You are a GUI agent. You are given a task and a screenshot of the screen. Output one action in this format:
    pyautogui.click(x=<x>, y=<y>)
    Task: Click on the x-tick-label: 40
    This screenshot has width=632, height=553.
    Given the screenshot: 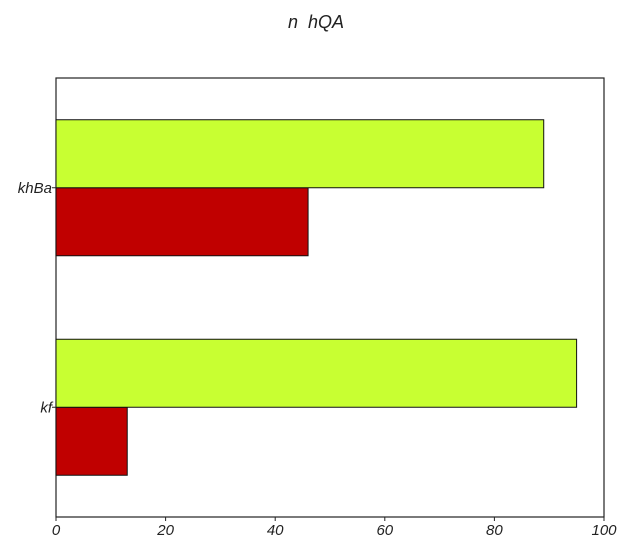 What is the action you would take?
    pyautogui.click(x=275, y=530)
    